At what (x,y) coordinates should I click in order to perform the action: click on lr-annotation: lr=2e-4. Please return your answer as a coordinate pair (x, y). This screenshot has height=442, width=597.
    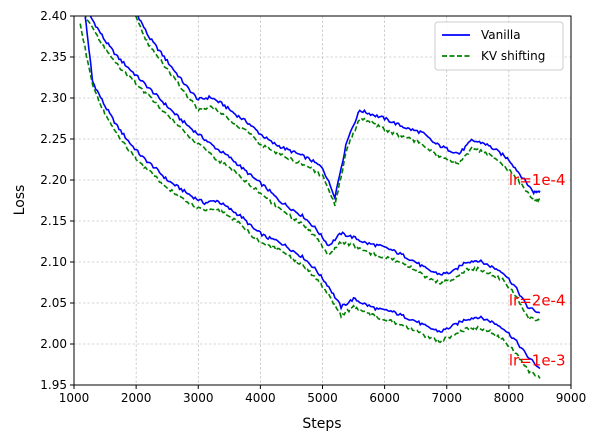
    Looking at the image, I should click on (537, 301).